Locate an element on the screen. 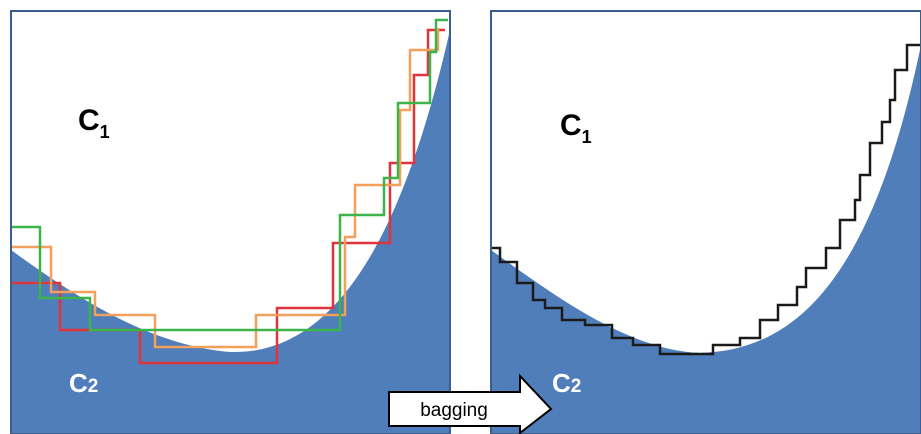 The image size is (921, 434). right-class1-label: C1 is located at coordinates (576, 128).